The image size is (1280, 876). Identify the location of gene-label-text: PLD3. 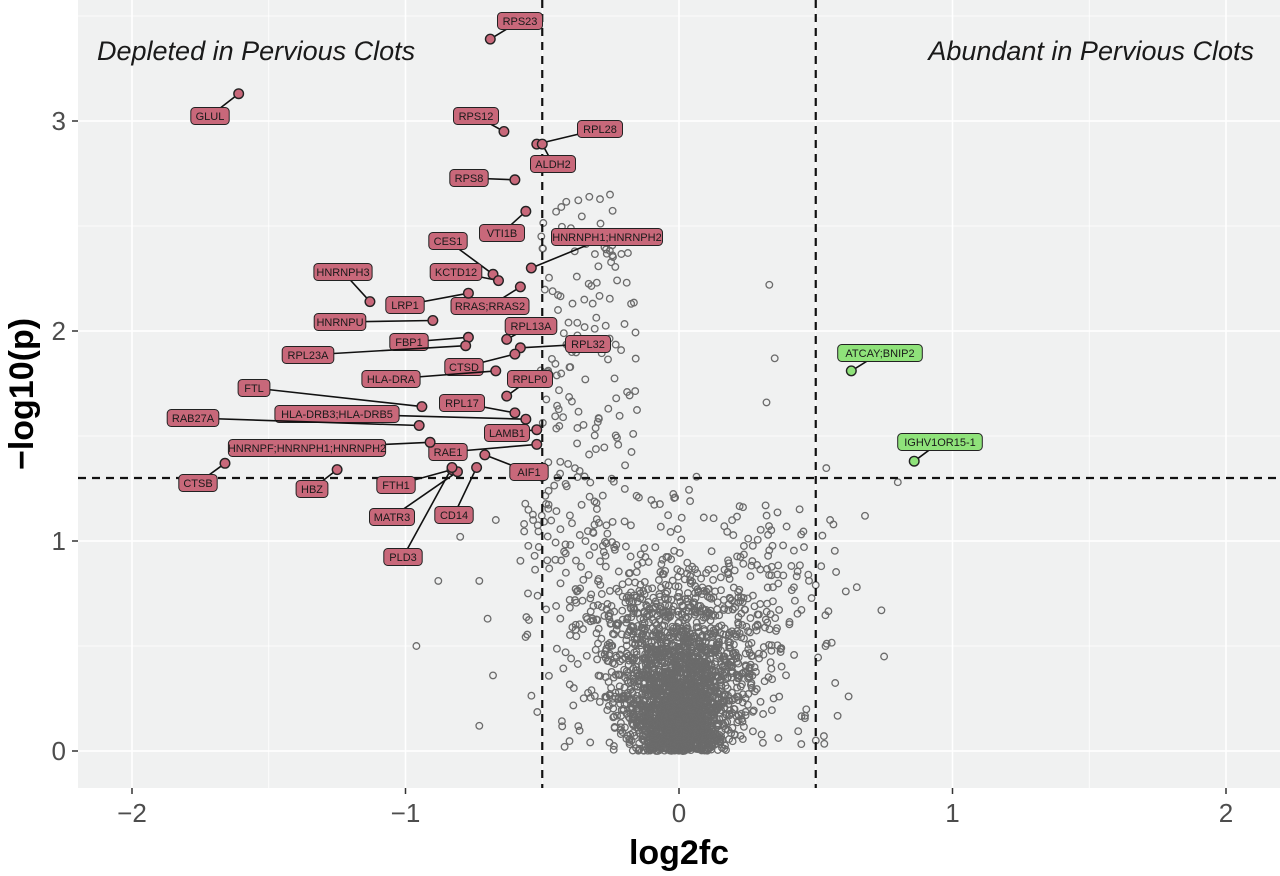
(403, 558).